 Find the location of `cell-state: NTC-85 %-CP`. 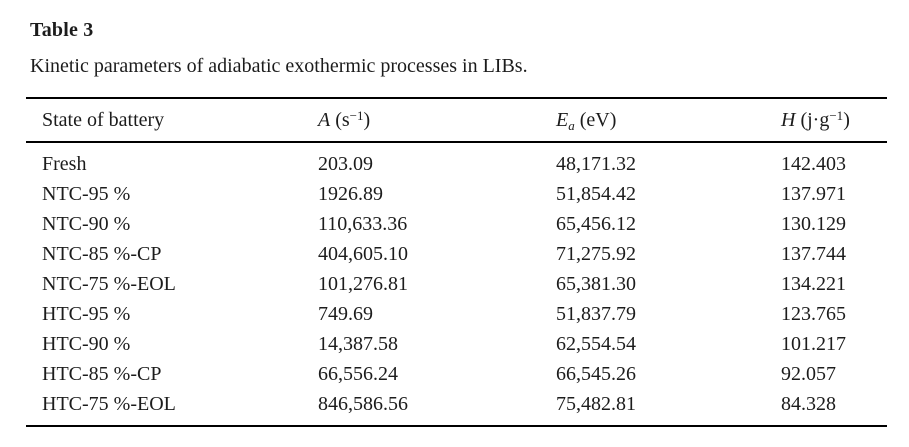

cell-state: NTC-85 %-CP is located at coordinates (102, 254).